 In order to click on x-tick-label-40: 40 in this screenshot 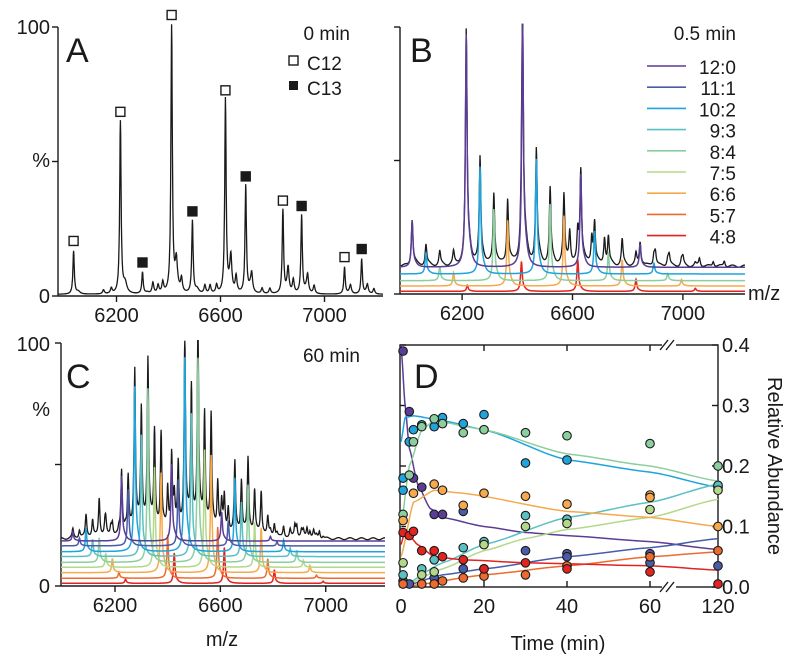, I will do `click(567, 607)`.